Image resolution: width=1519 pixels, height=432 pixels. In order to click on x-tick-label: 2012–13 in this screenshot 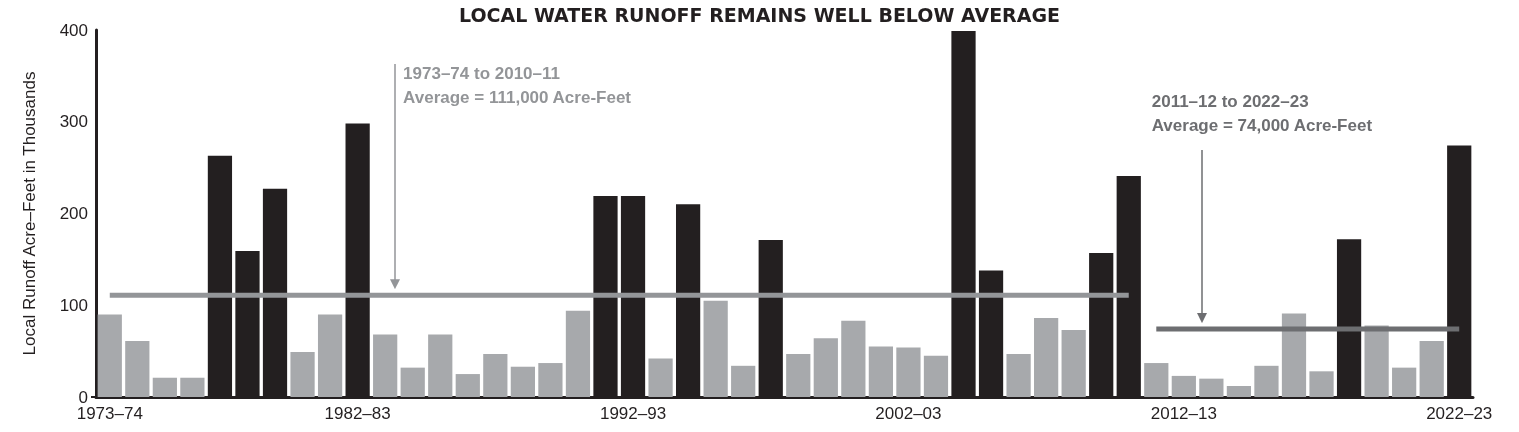, I will do `click(1183, 413)`.